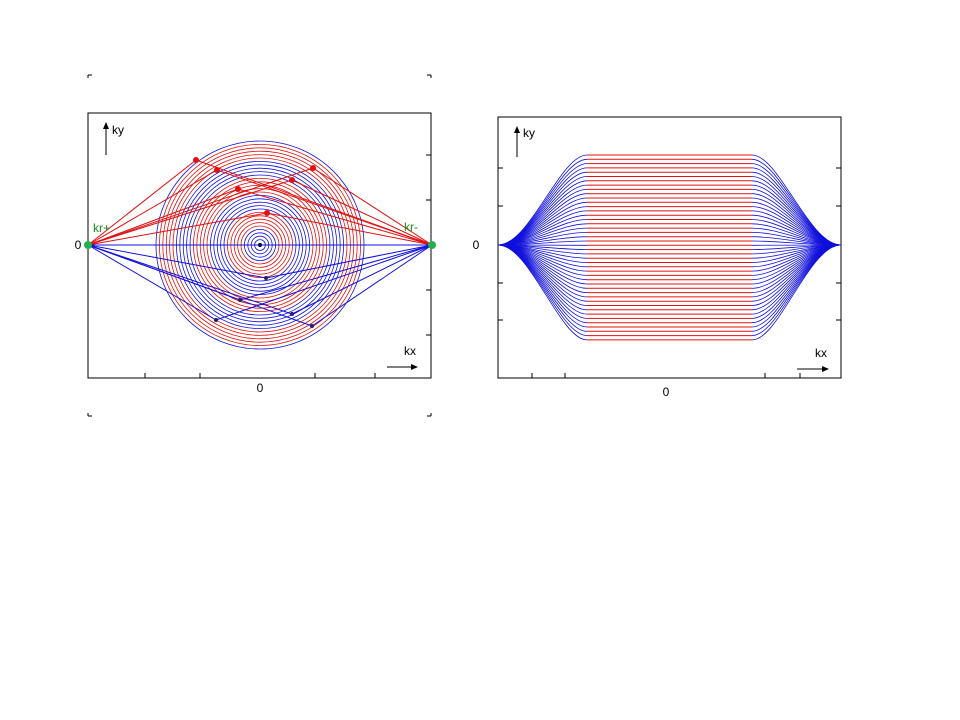 This screenshot has width=960, height=720. I want to click on kr-minus-label: kr-, so click(411, 227).